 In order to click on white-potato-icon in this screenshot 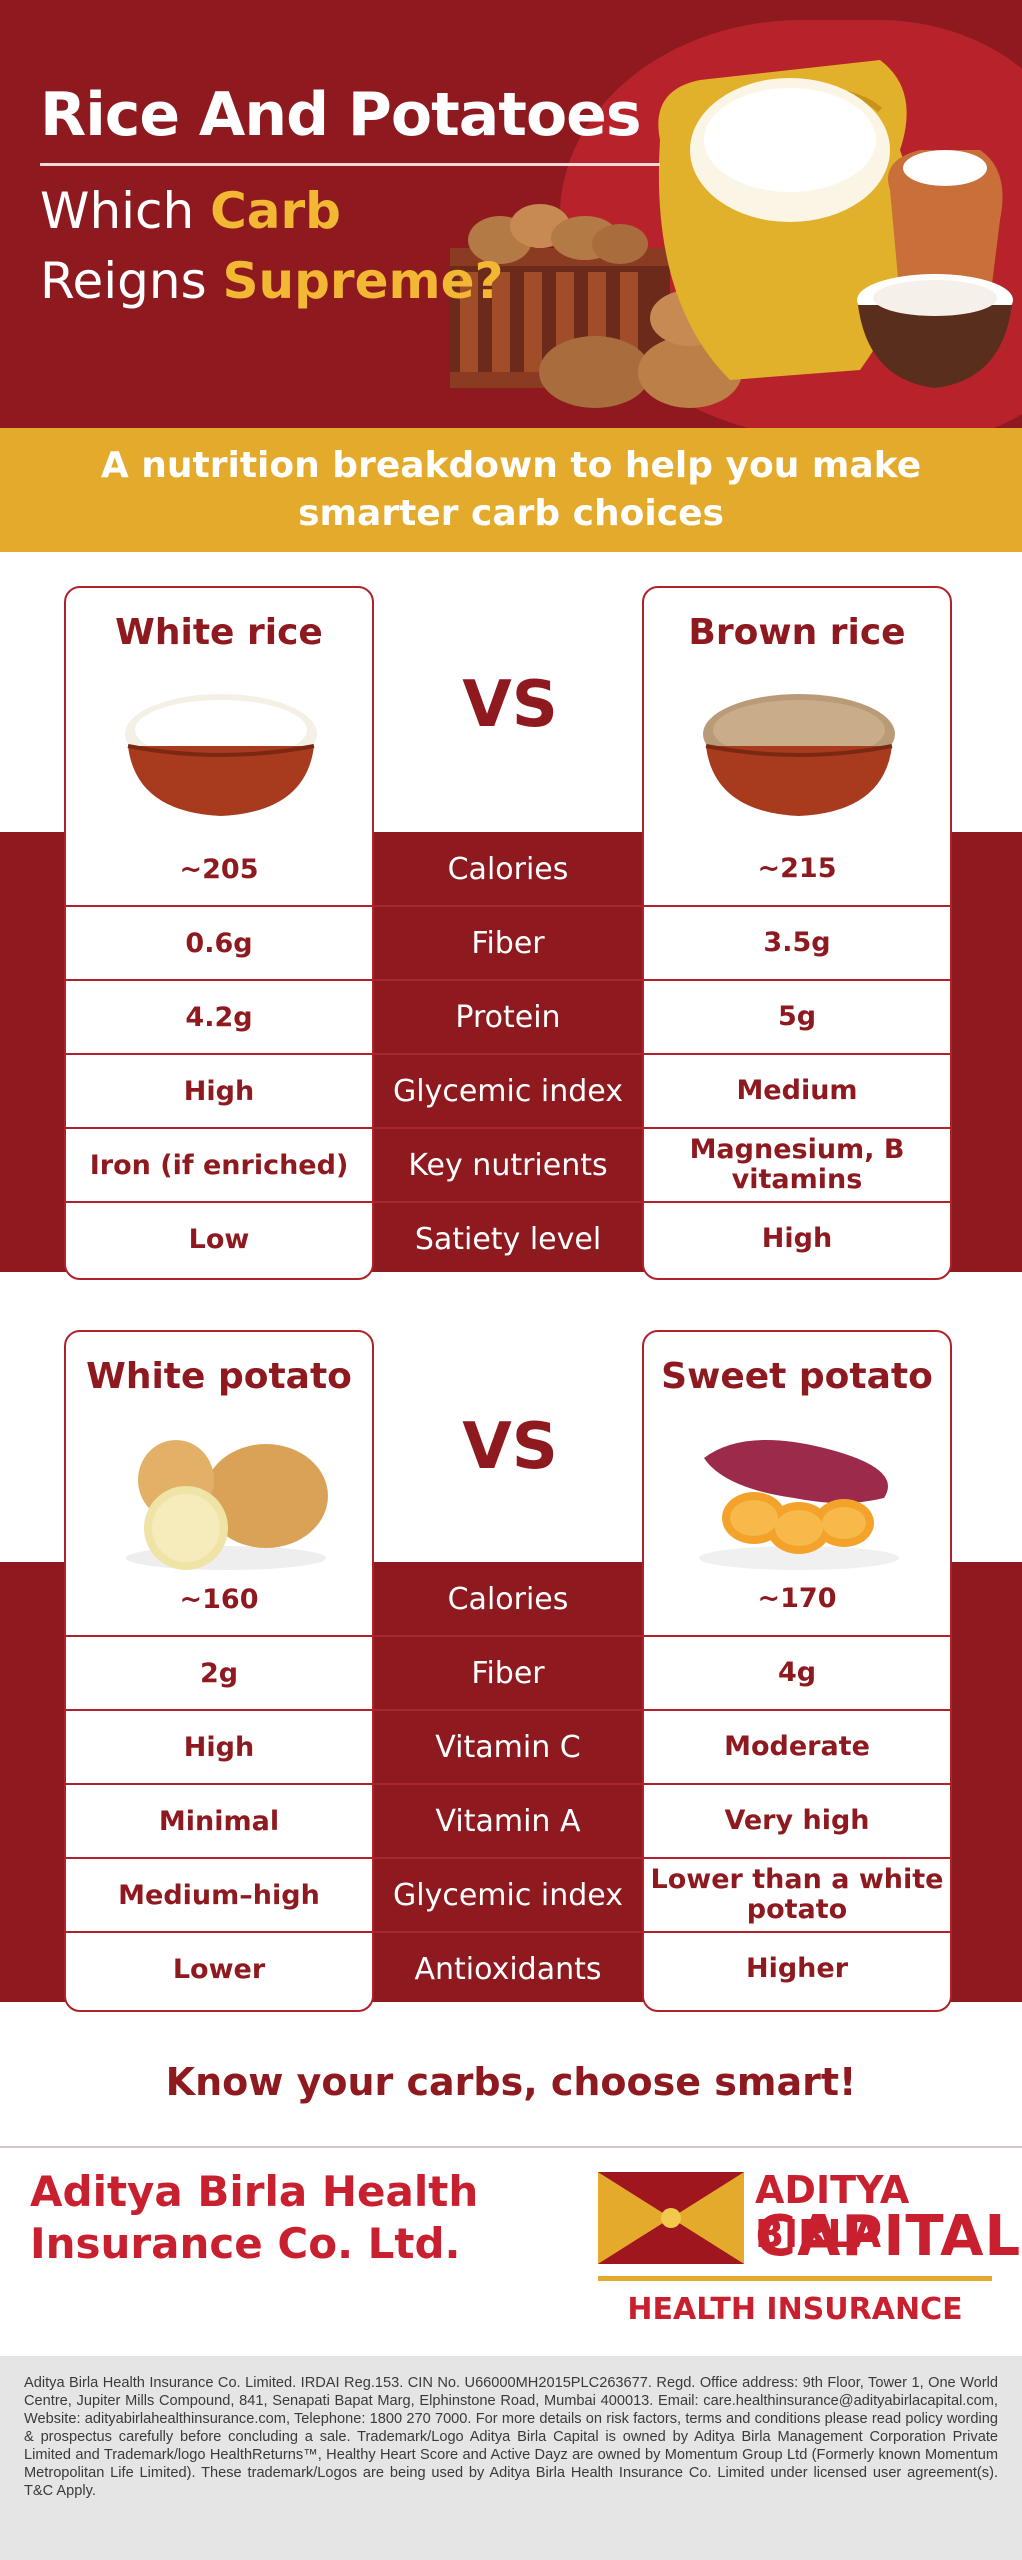, I will do `click(227, 1505)`.